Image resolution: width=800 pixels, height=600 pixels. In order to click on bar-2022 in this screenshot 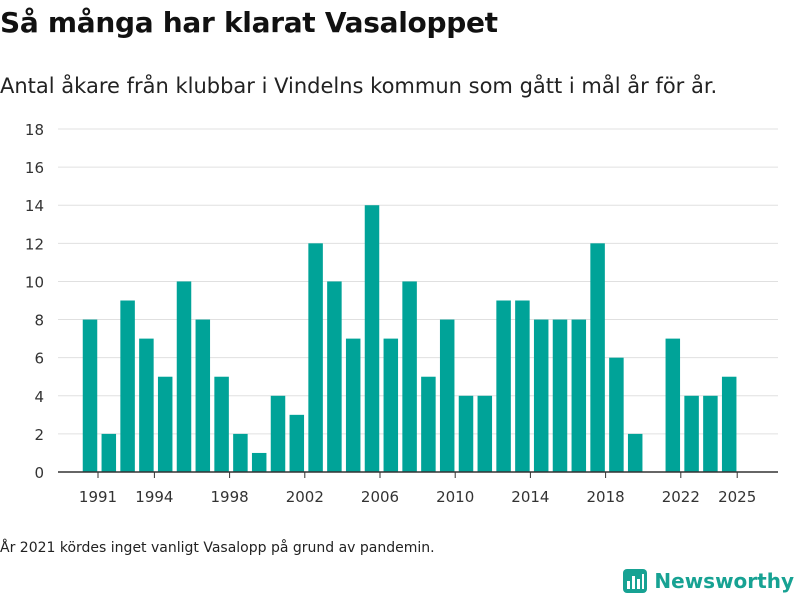, I will do `click(673, 405)`.